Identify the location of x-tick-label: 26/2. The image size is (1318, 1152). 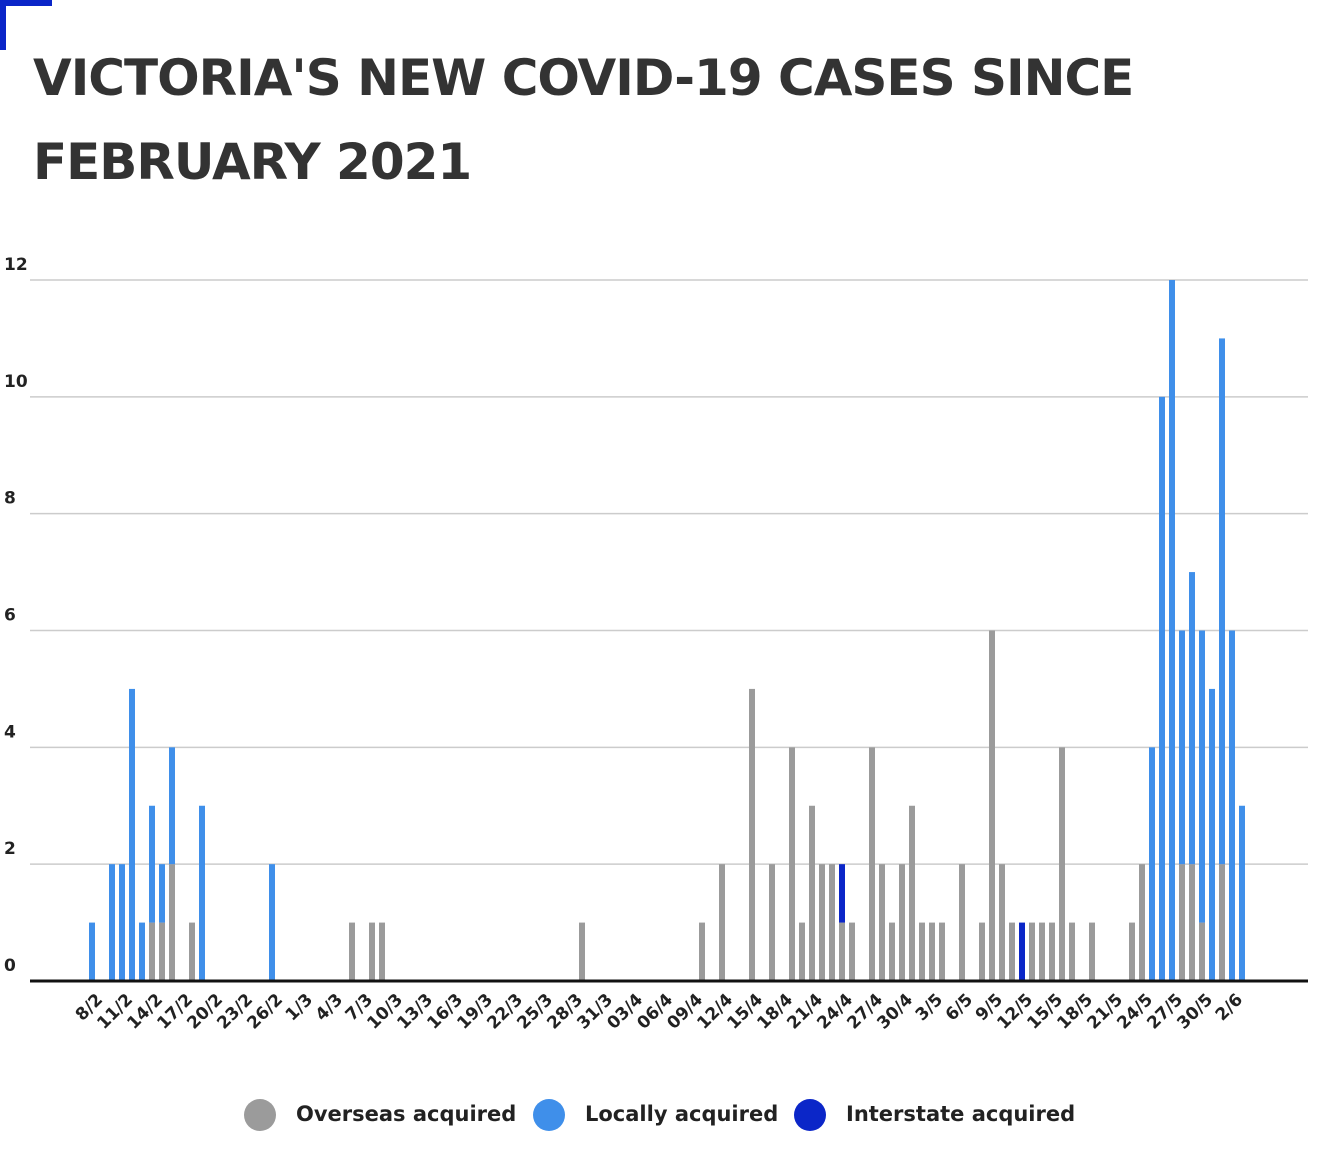
(265, 1012).